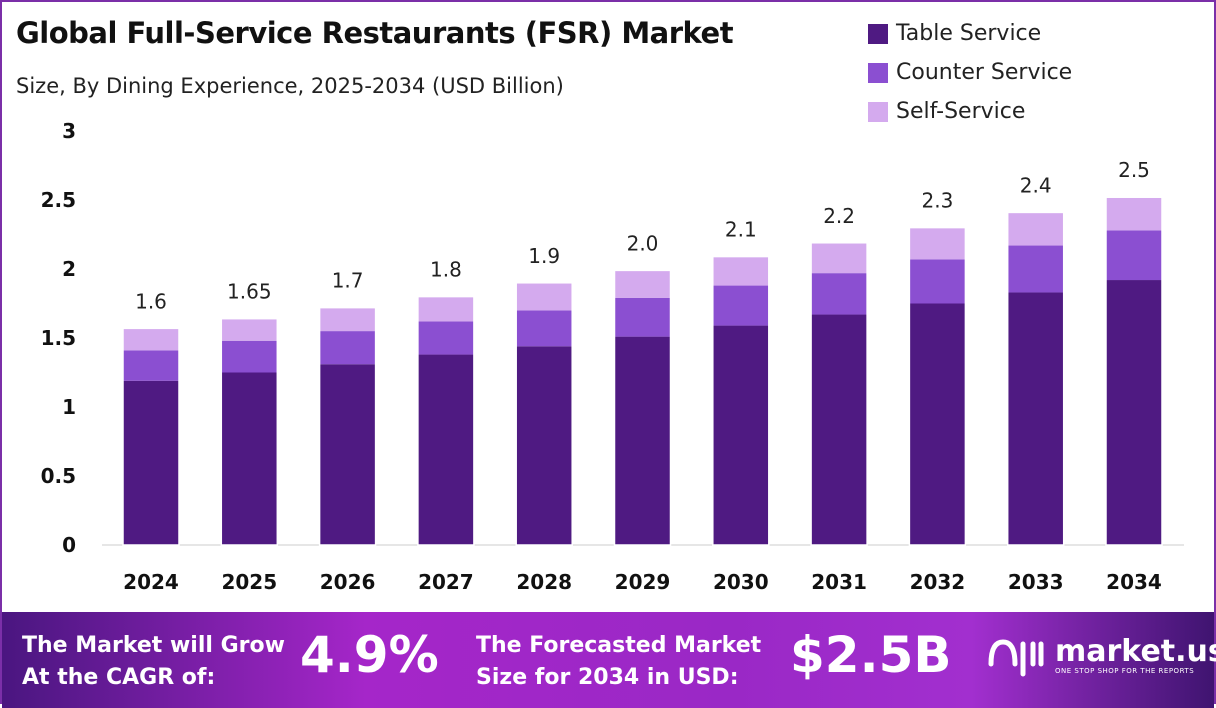  What do you see at coordinates (249, 582) in the screenshot?
I see `x-tick-label: 2025` at bounding box center [249, 582].